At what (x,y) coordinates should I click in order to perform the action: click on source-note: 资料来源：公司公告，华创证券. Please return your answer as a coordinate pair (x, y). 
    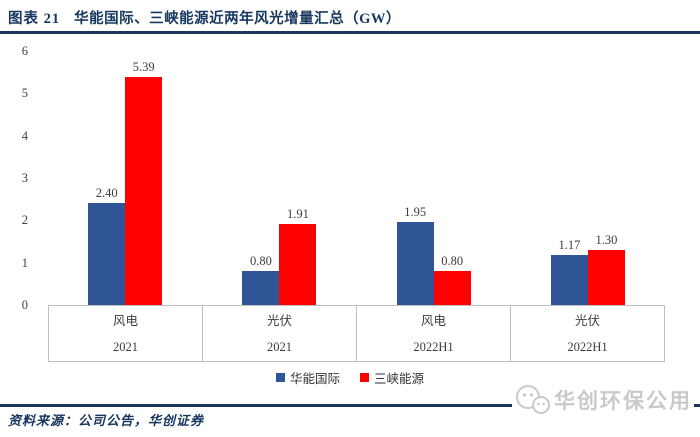
    Looking at the image, I should click on (106, 420).